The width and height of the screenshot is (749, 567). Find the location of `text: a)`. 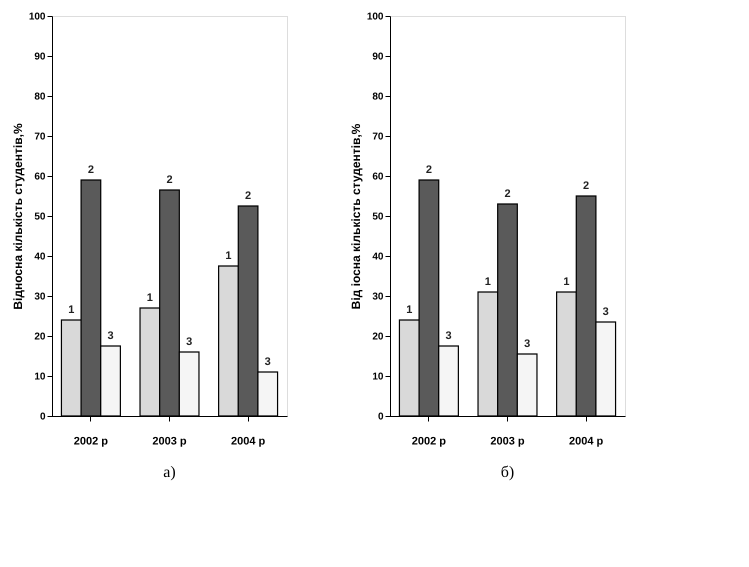

text: a) is located at coordinates (169, 472).